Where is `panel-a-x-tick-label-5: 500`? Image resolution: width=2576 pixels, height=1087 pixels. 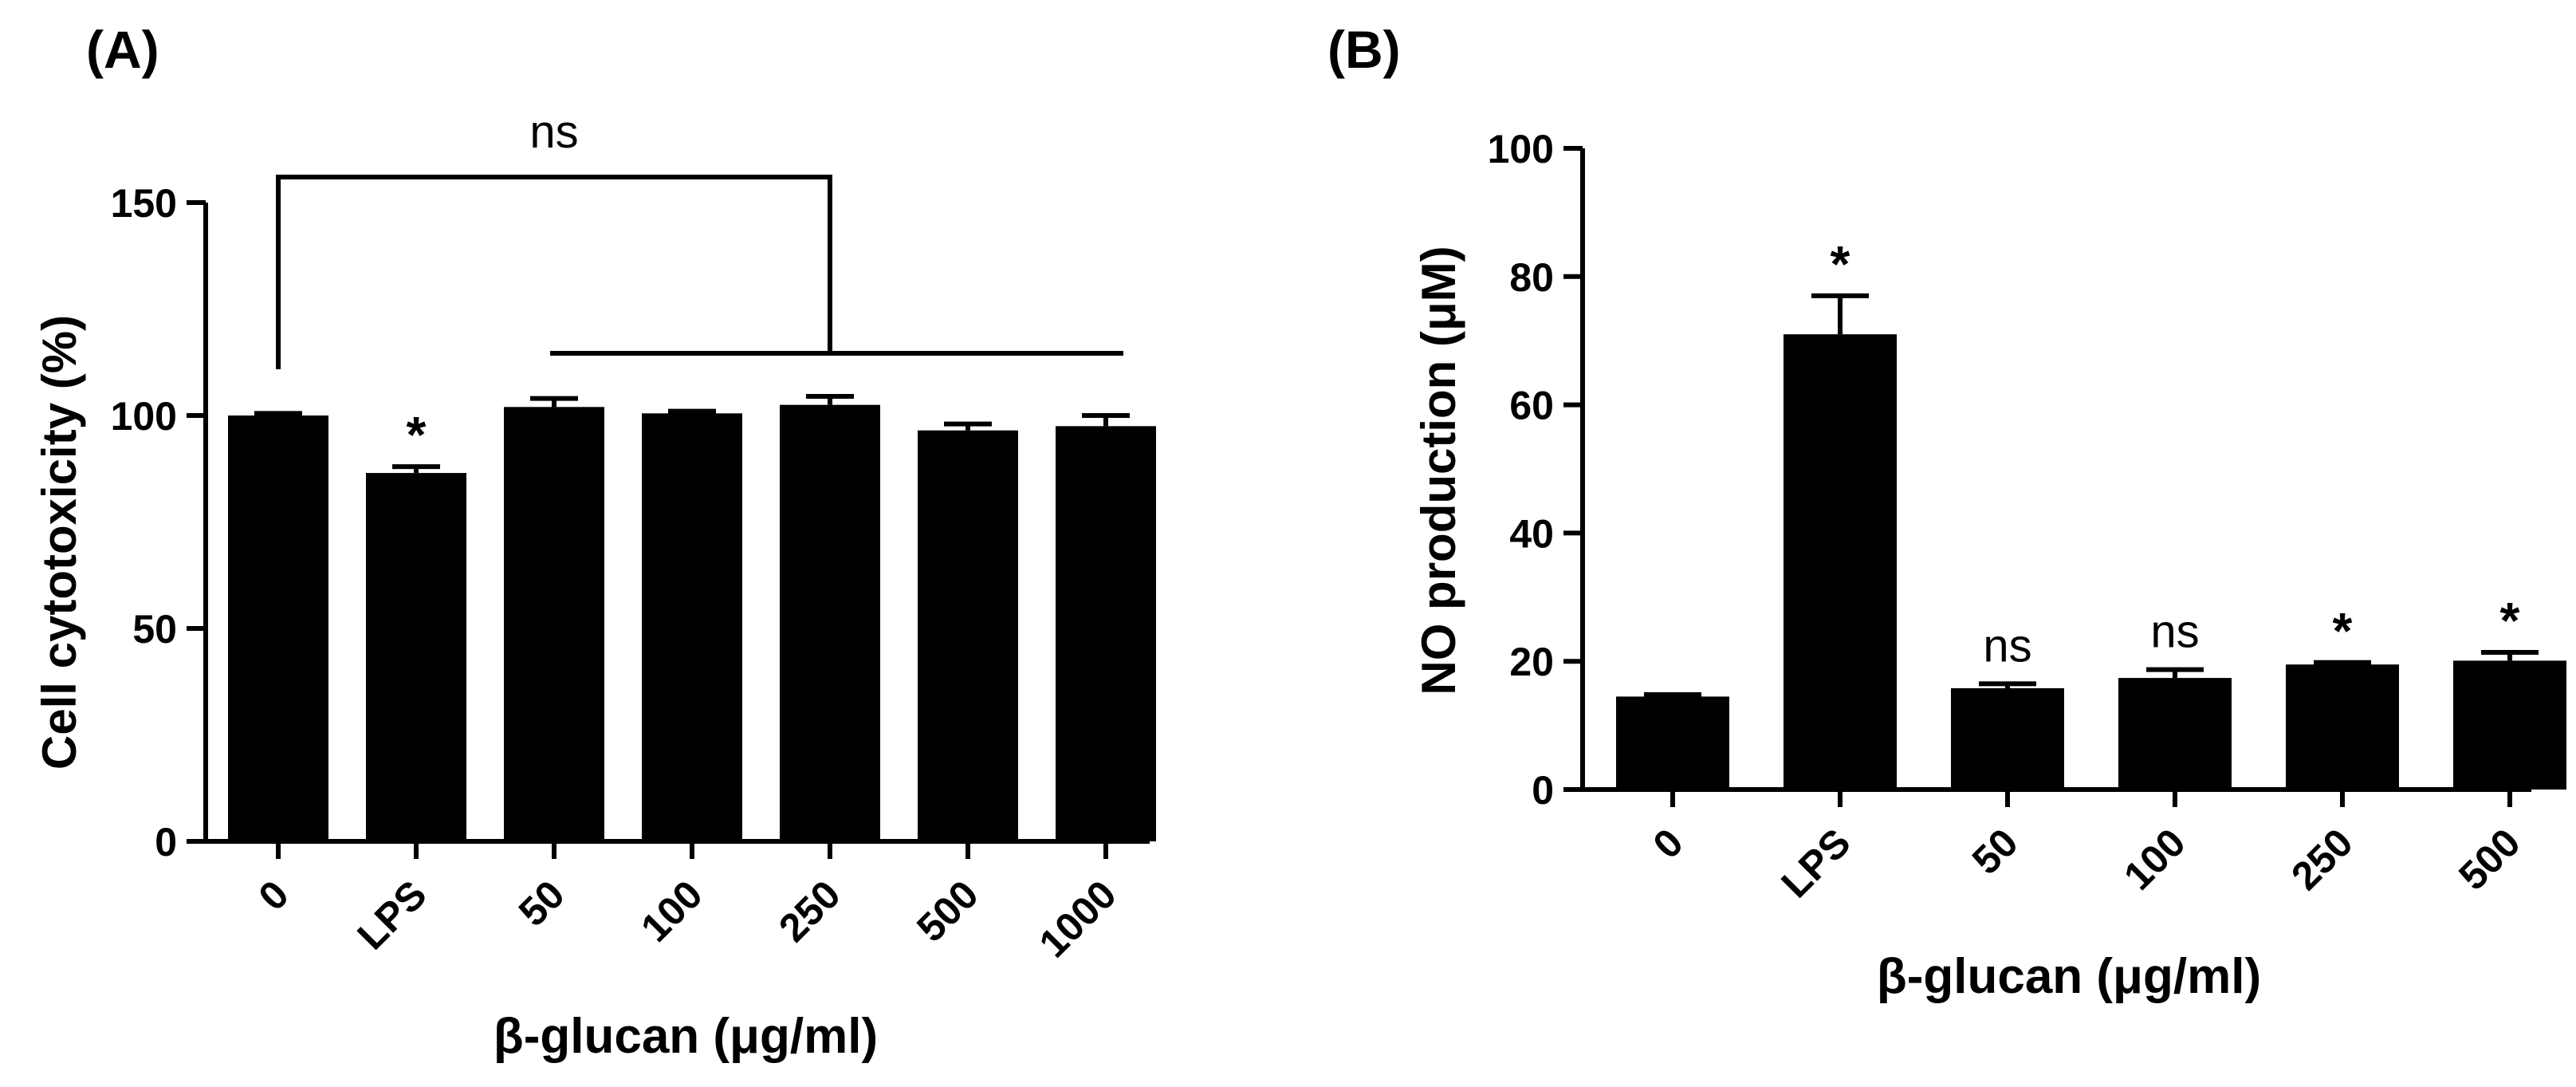
panel-a-x-tick-label-5: 500 is located at coordinates (948, 911).